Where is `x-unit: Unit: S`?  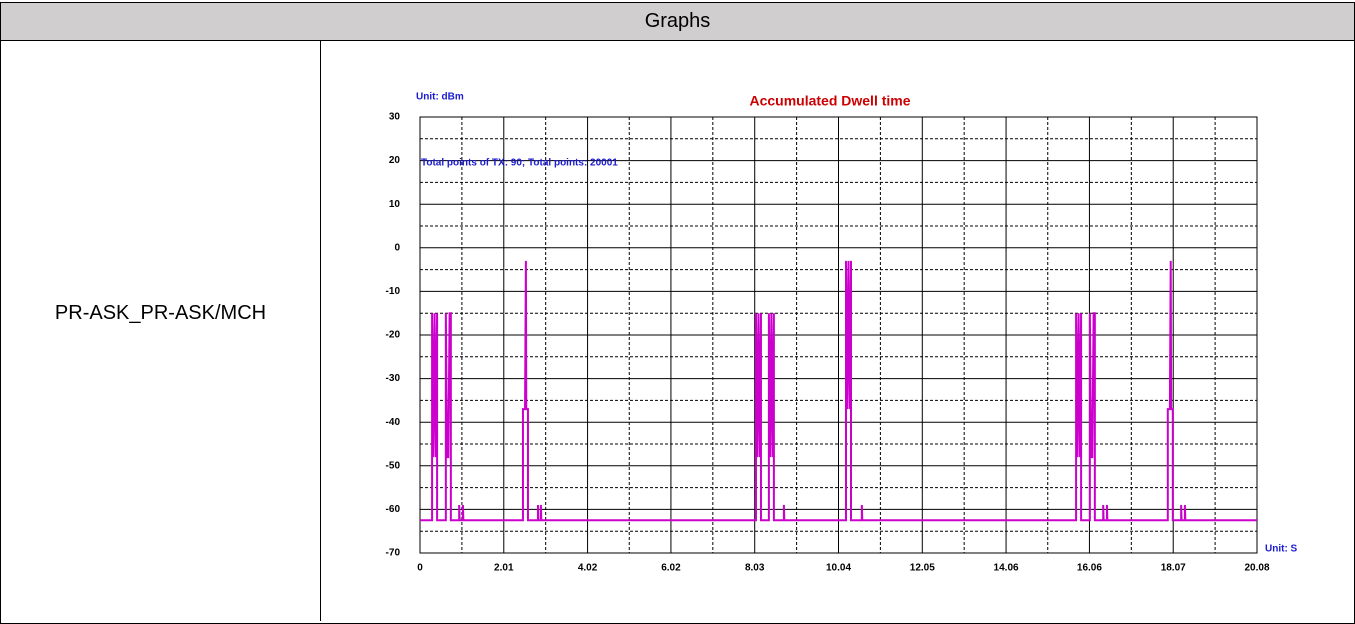 x-unit: Unit: S is located at coordinates (1281, 549).